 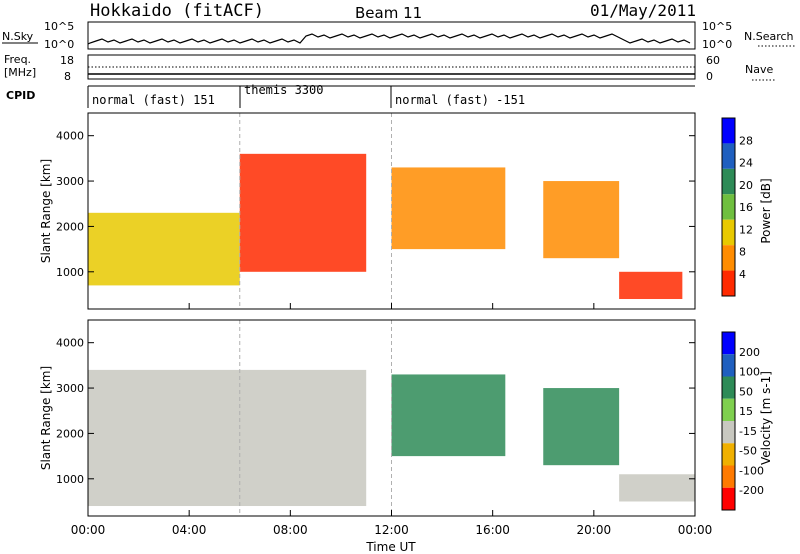 What do you see at coordinates (389, 39) in the screenshot?
I see `nsky-trace` at bounding box center [389, 39].